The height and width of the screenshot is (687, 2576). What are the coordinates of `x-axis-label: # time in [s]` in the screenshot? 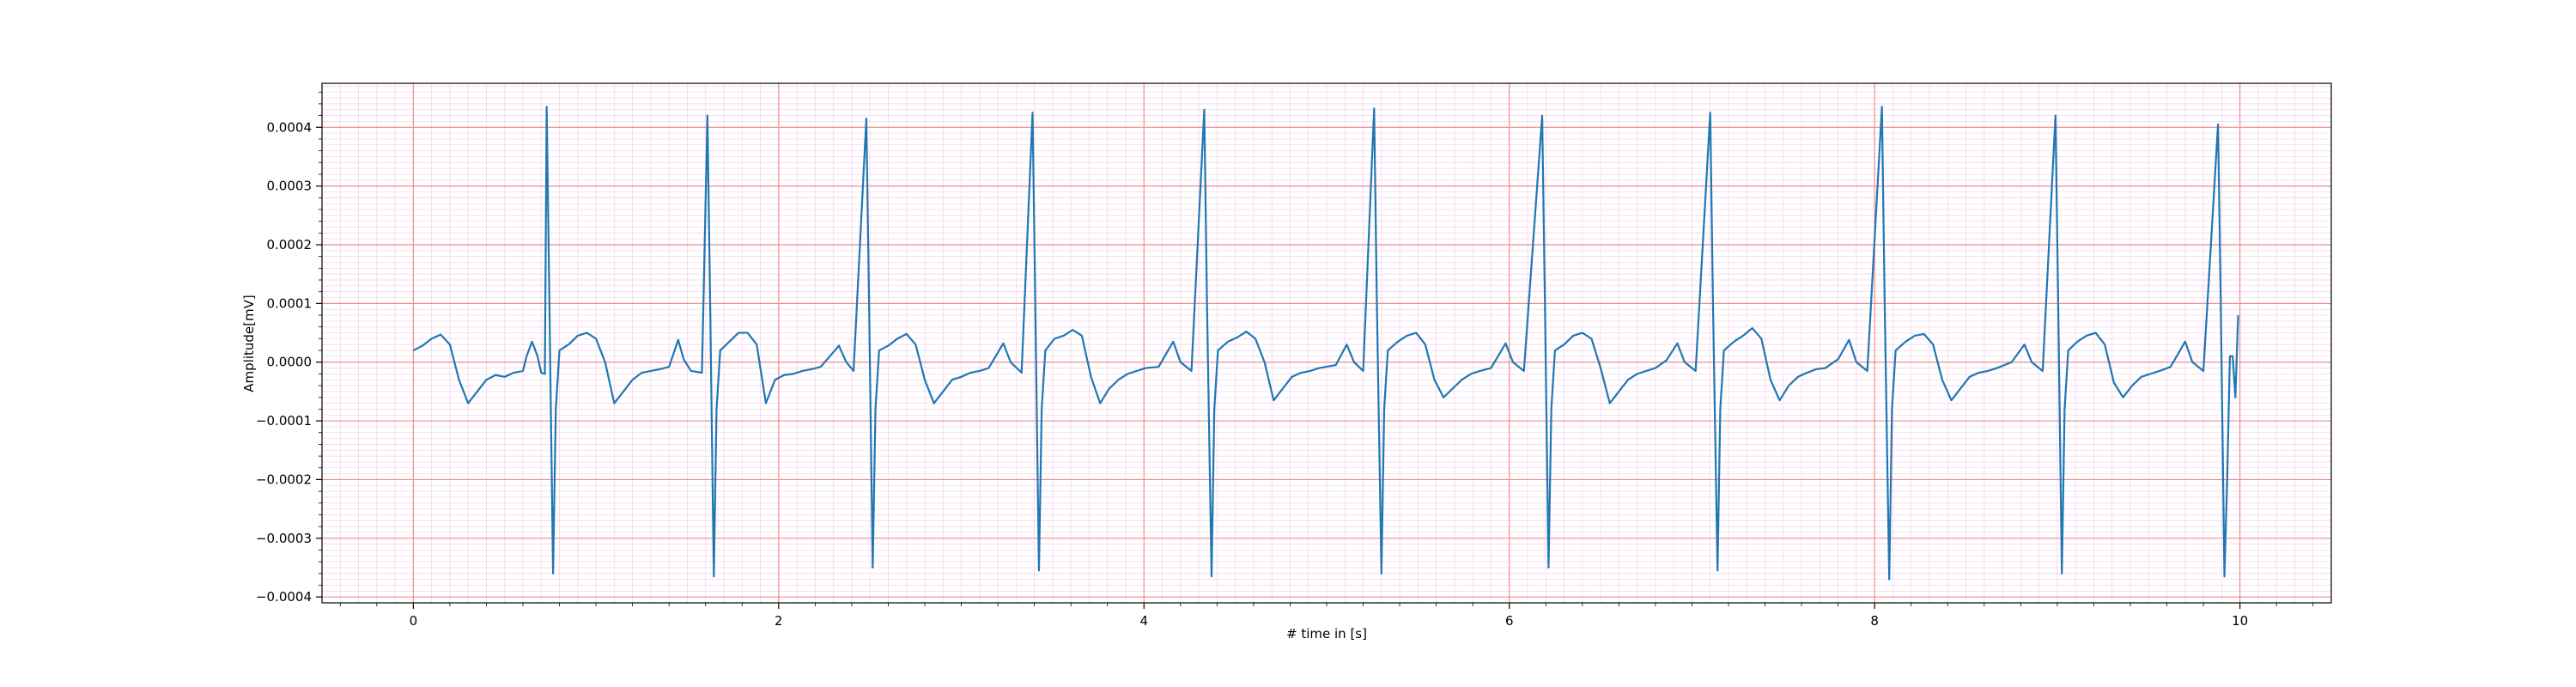 It's located at (1327, 633).